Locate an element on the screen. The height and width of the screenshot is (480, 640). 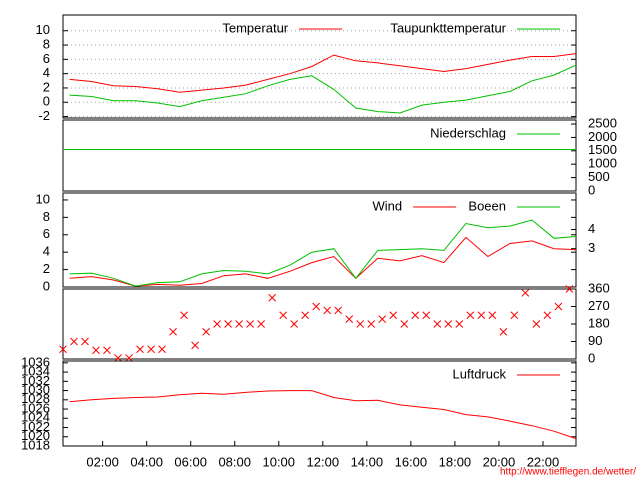
legend-label: Wind is located at coordinates (388, 205).